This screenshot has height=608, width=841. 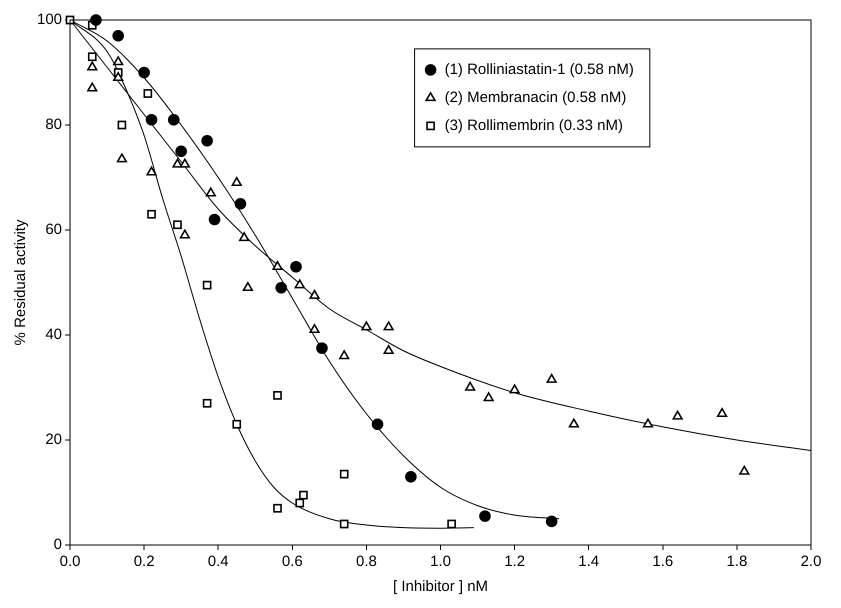 I want to click on x-tick-label: 0.4, so click(x=218, y=561).